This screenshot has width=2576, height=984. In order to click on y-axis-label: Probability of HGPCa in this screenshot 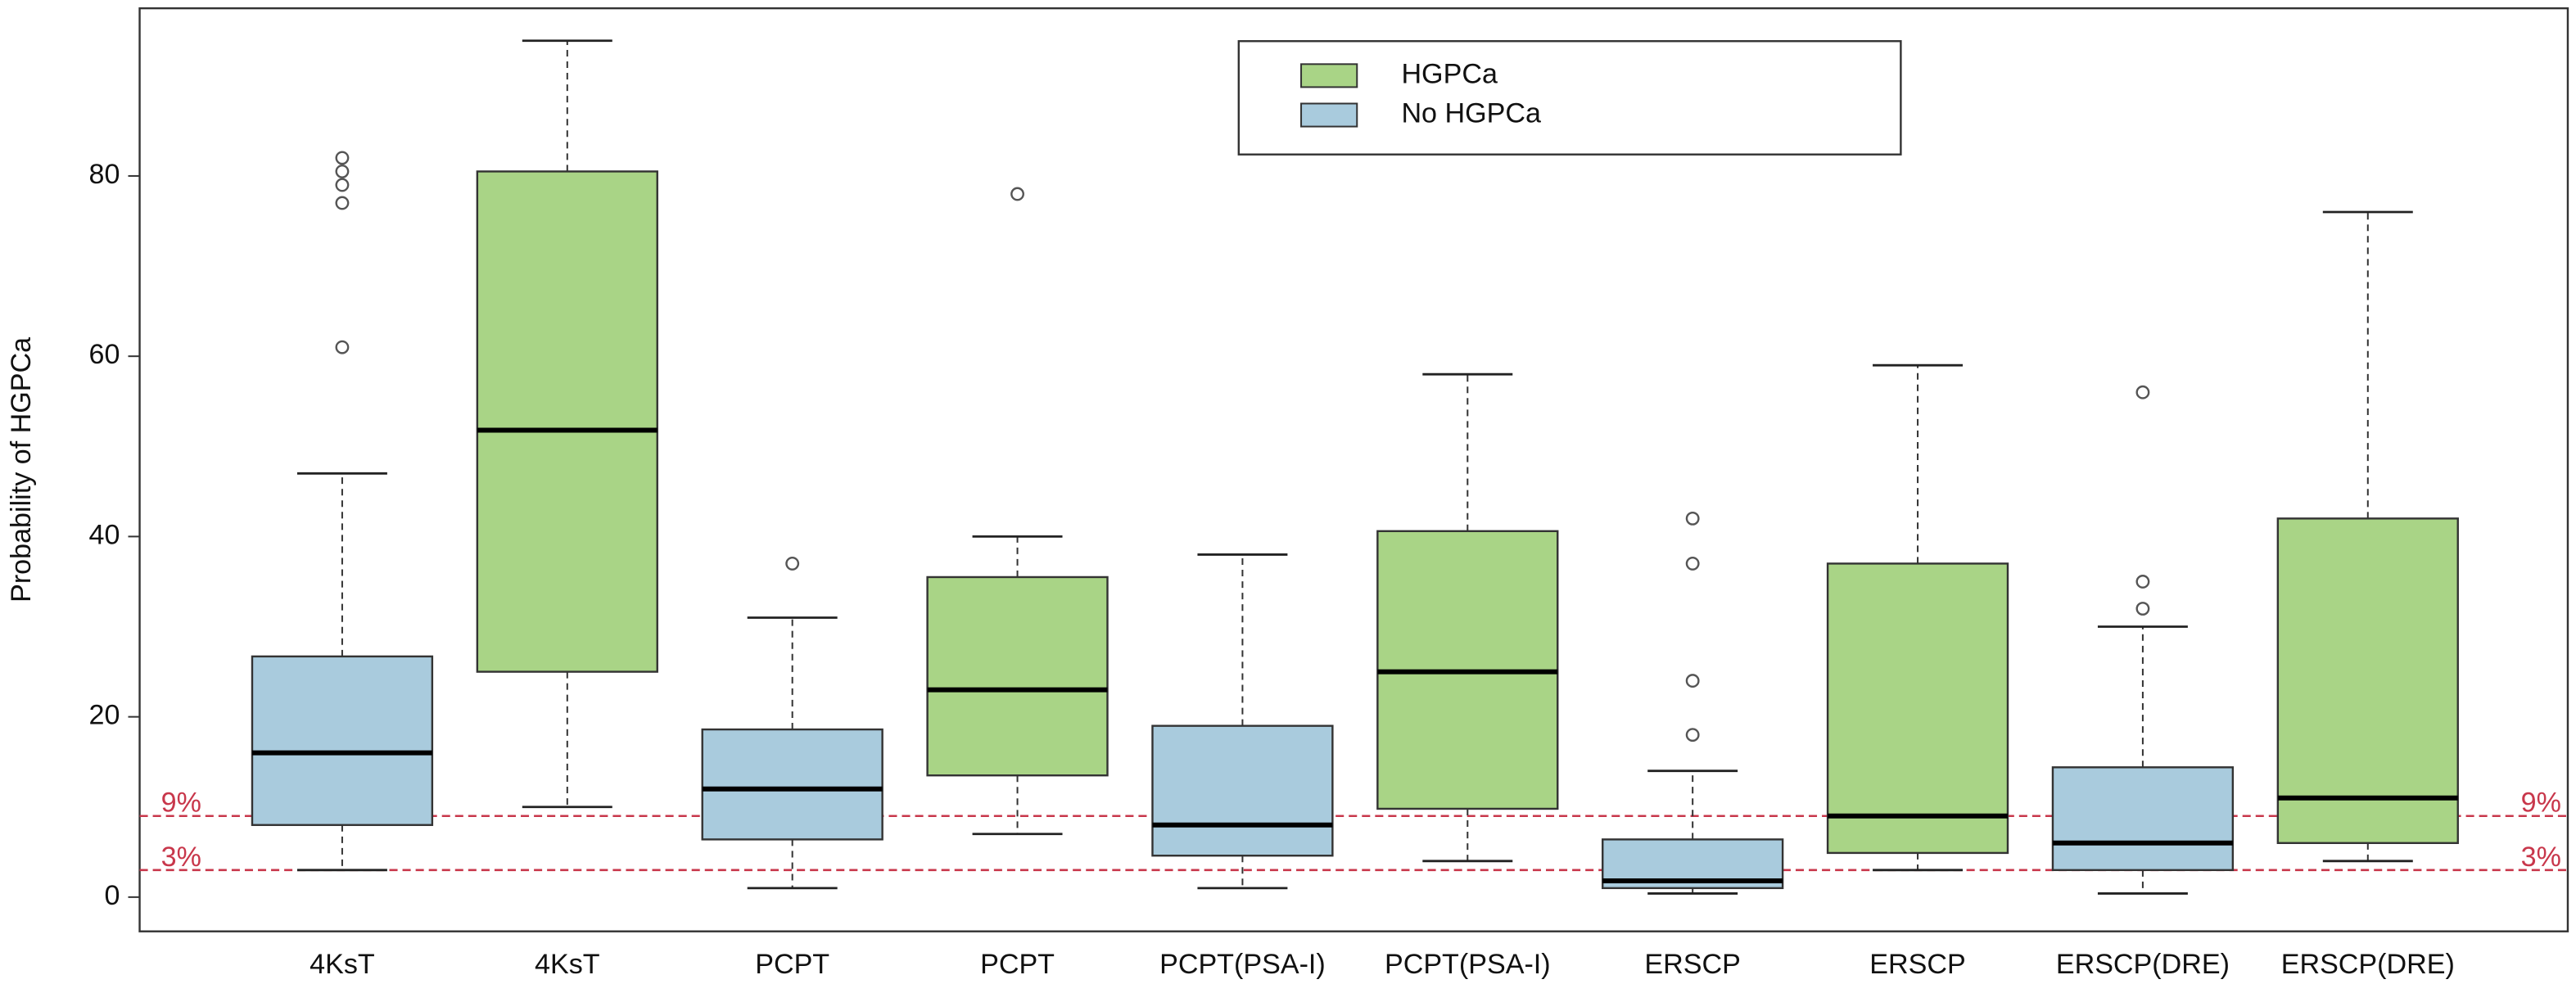, I will do `click(21, 470)`.